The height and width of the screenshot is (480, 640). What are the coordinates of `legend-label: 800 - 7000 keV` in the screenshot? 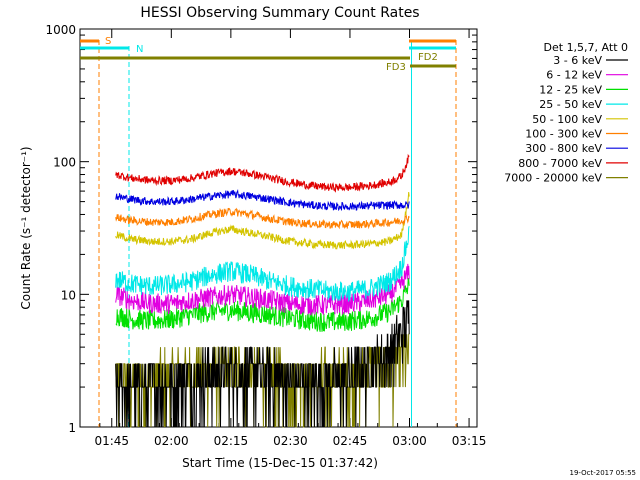 It's located at (560, 163).